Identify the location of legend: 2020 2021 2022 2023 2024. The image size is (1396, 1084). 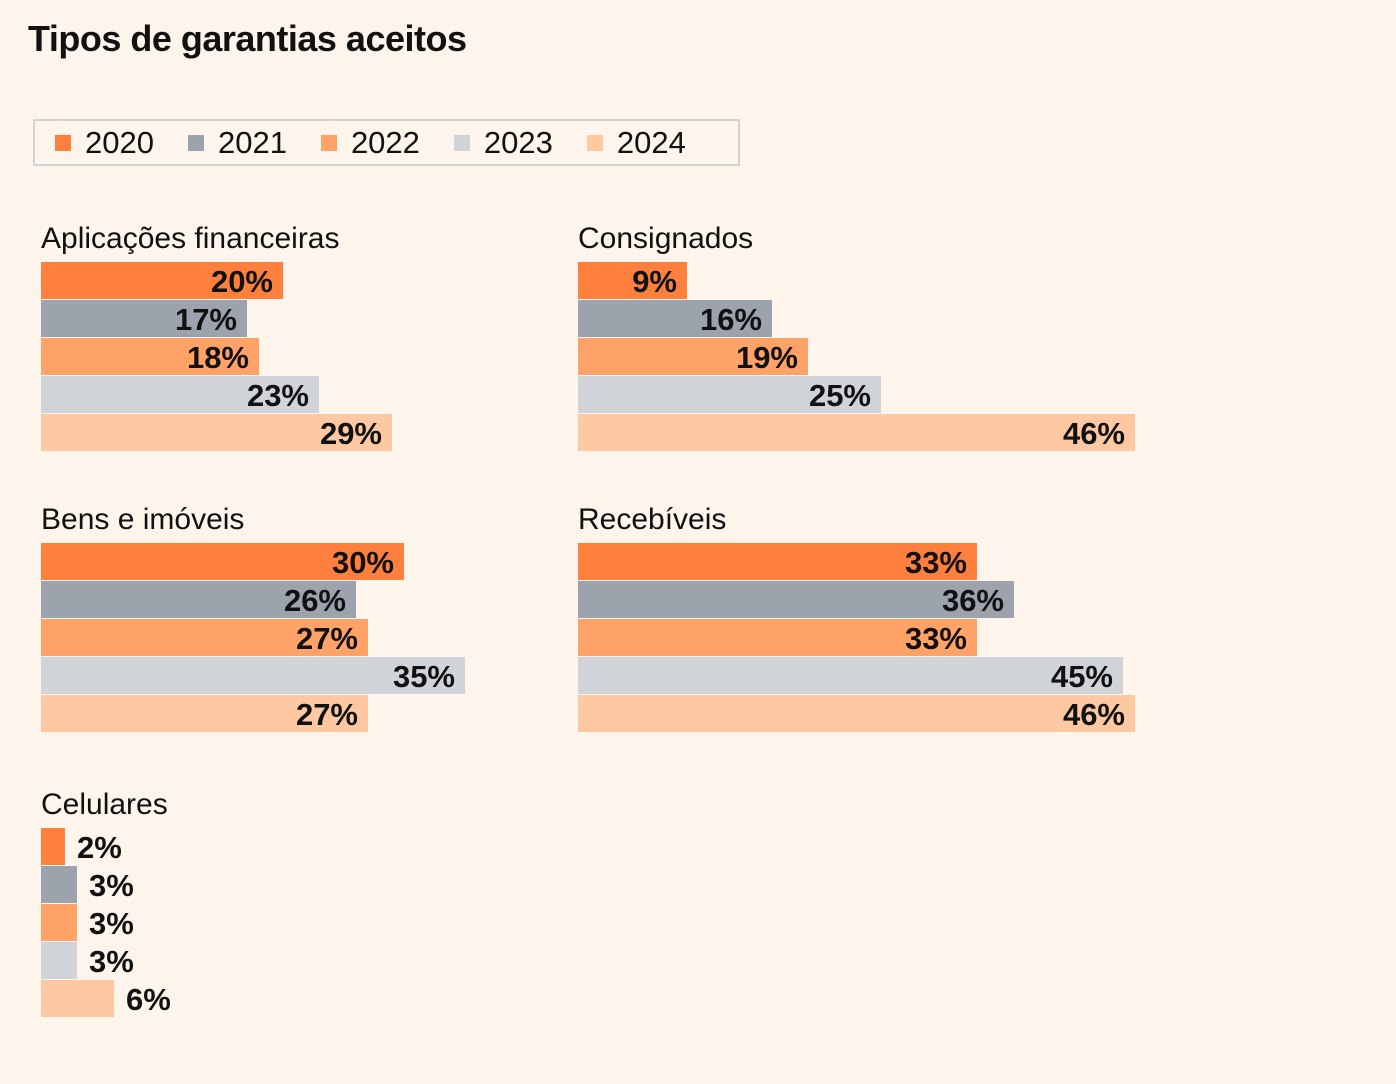
(386, 142).